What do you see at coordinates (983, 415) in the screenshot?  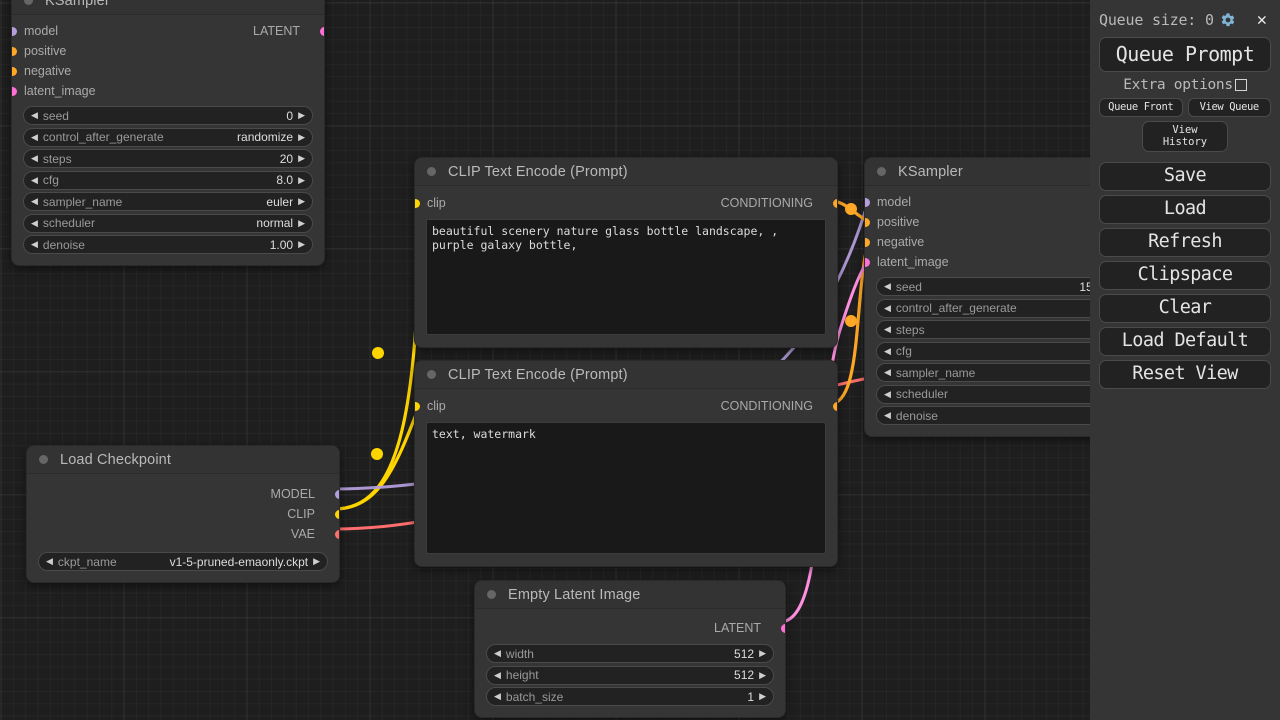 I see `widget-denoise: ◀ denoise ▶` at bounding box center [983, 415].